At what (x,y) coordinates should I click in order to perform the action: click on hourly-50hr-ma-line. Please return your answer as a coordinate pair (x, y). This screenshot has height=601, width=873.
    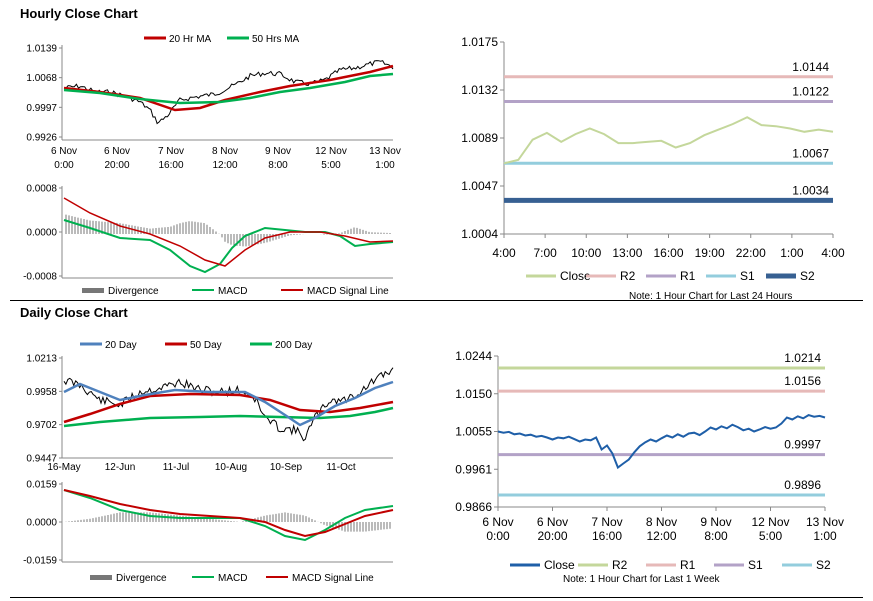
    Looking at the image, I should click on (228, 88).